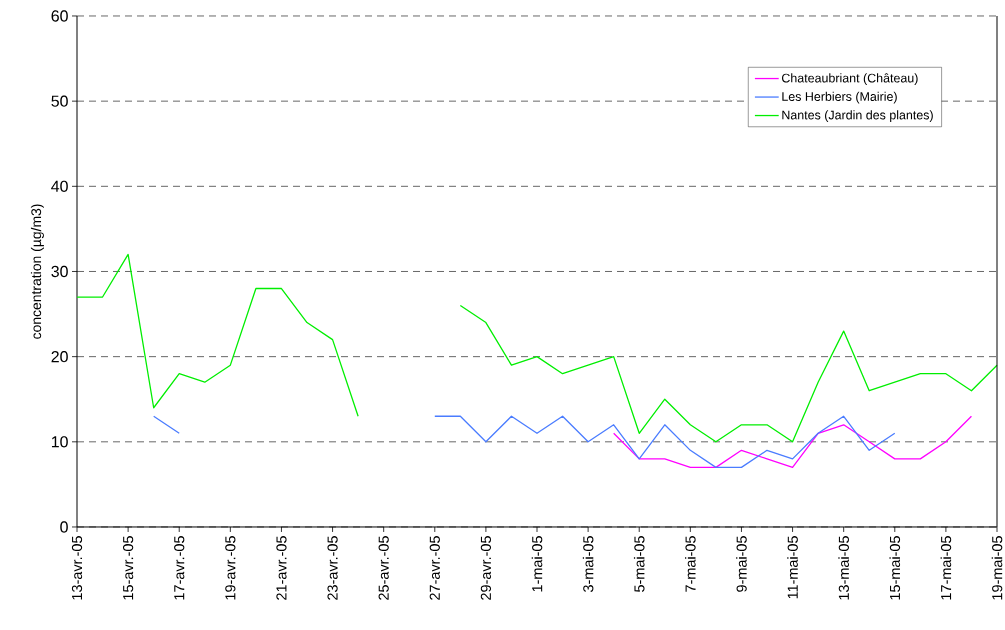 This screenshot has height=630, width=1005. Describe the element at coordinates (59, 16) in the screenshot. I see `y-tick-label: 60` at that location.